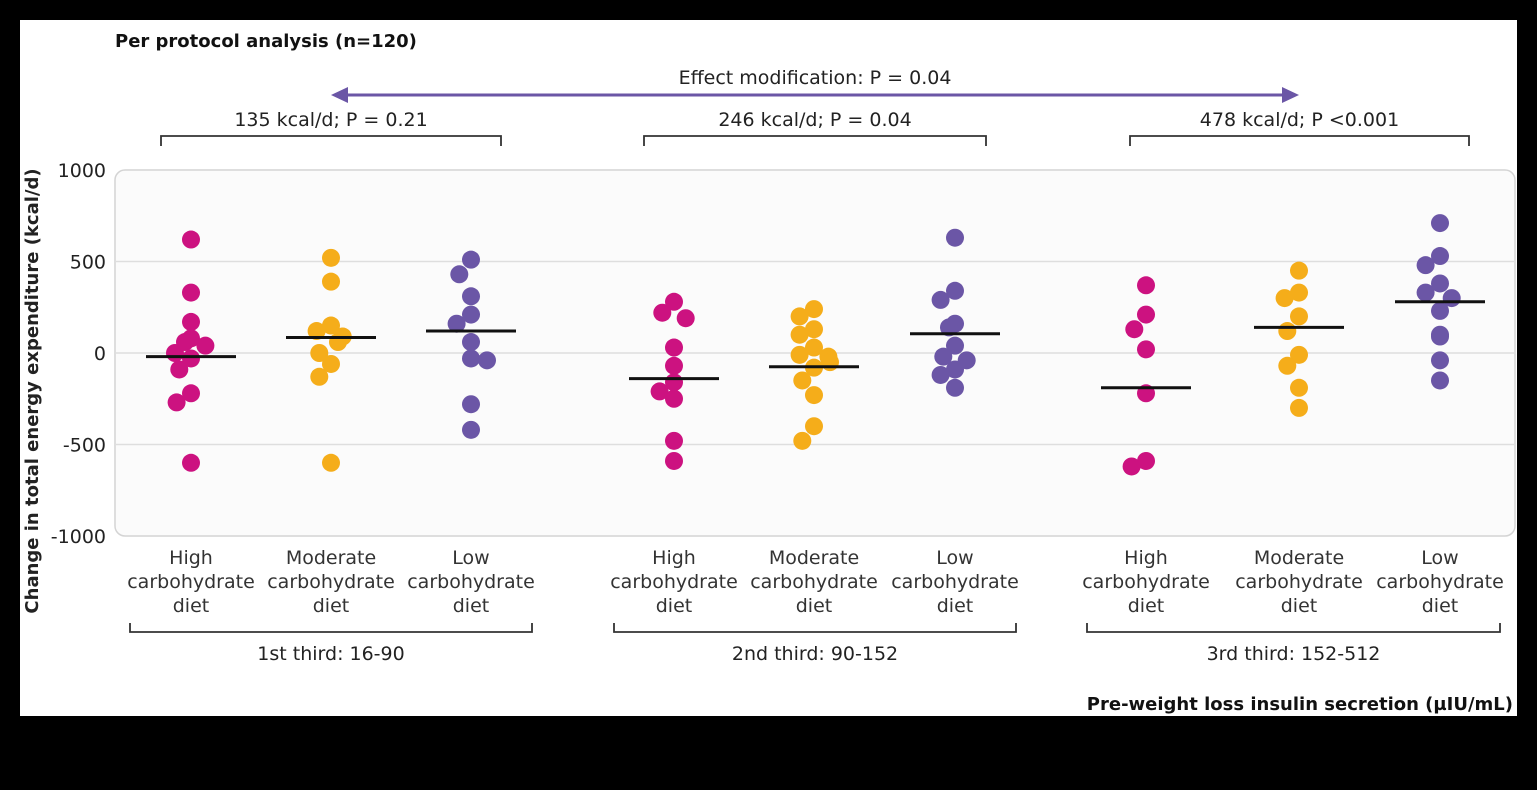 This screenshot has width=1537, height=790. I want to click on chart-title: Per protocol analysis (n=120), so click(266, 41).